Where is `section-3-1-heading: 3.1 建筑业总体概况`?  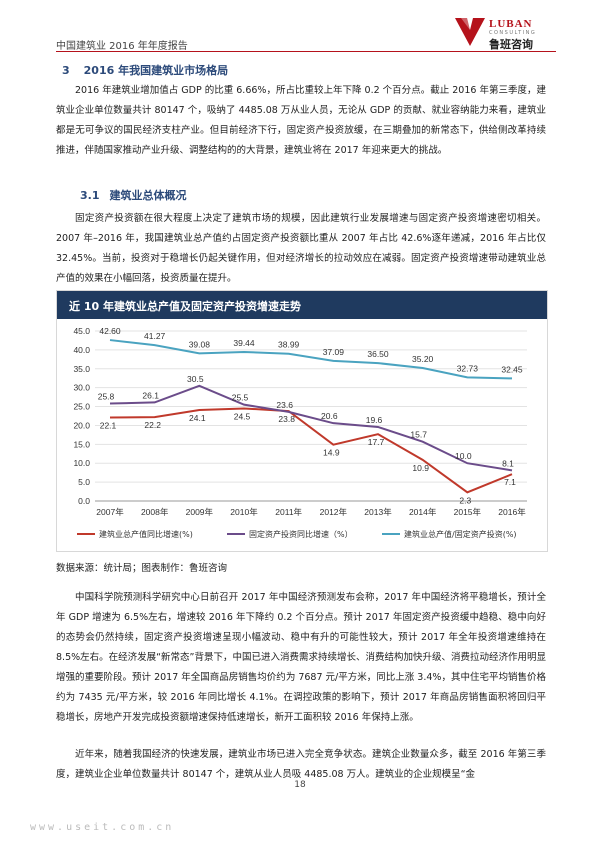
section-3-1-heading: 3.1 建筑业总体概况 is located at coordinates (133, 195).